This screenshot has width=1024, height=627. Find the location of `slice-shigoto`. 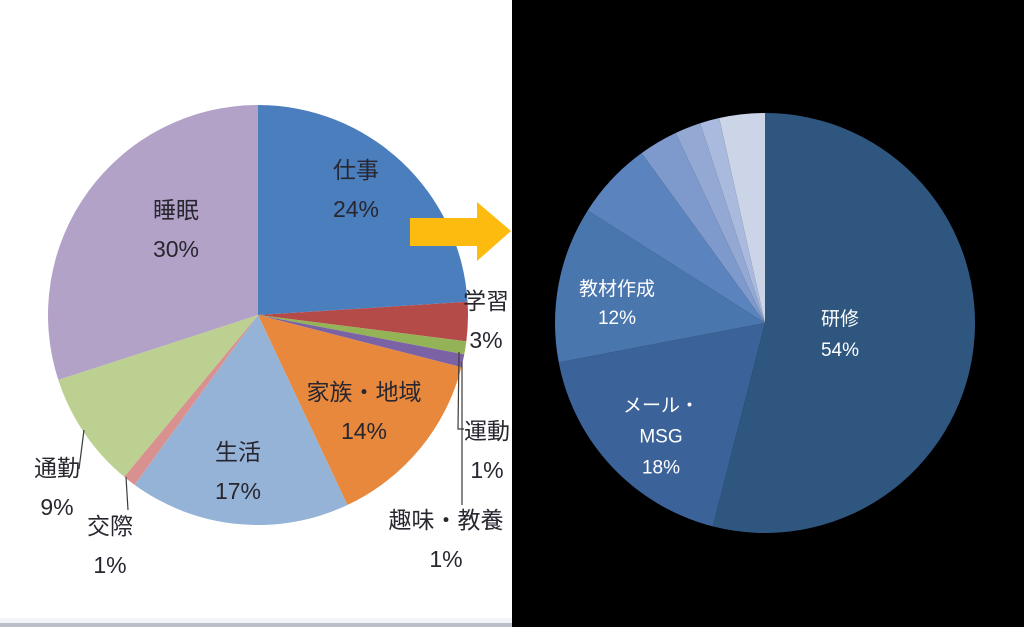

slice-shigoto is located at coordinates (363, 210).